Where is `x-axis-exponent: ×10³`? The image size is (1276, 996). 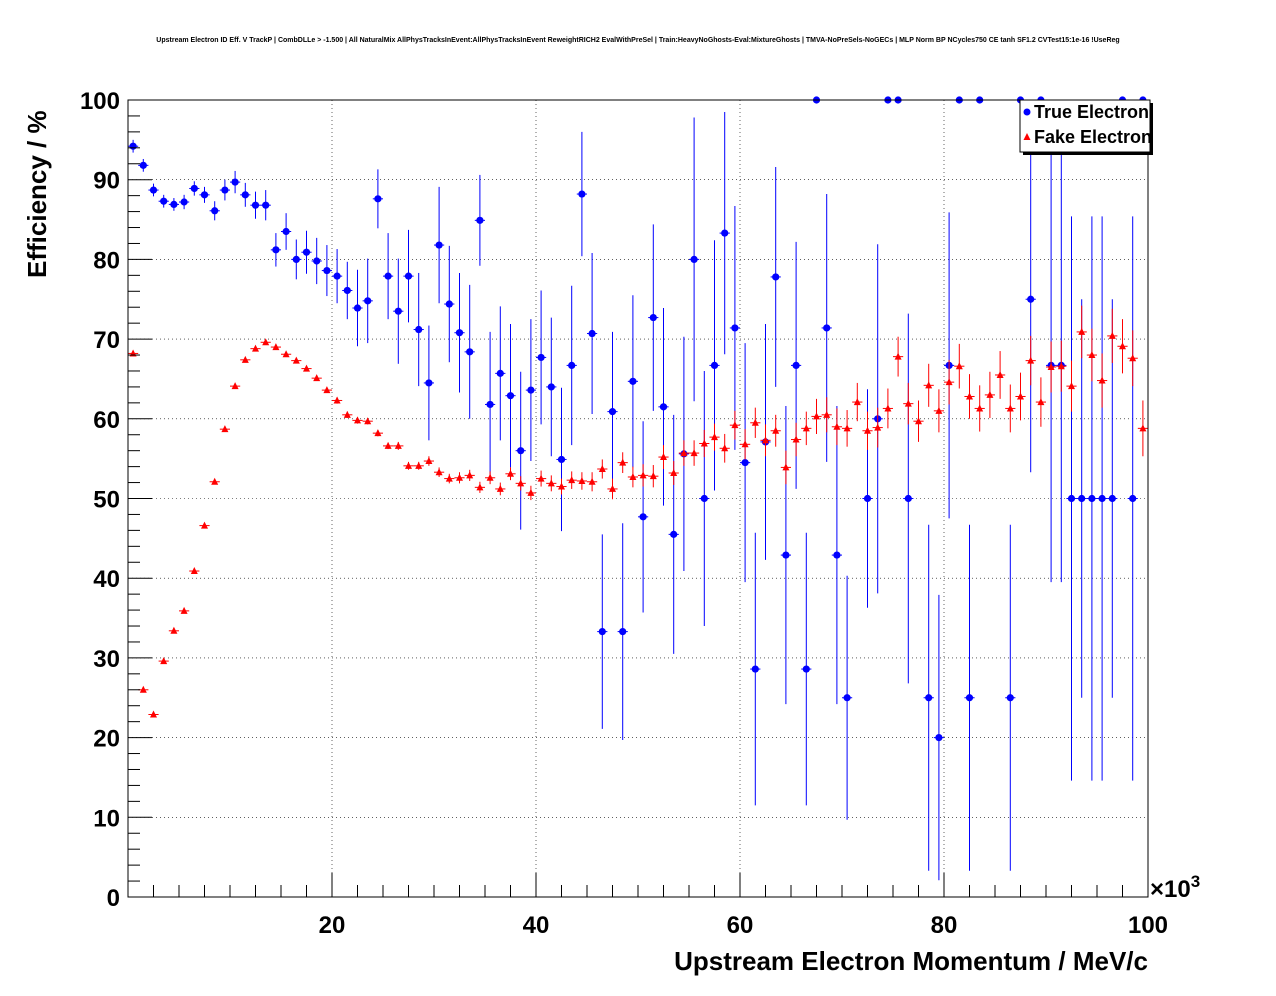
x-axis-exponent: ×10³ is located at coordinates (1175, 887).